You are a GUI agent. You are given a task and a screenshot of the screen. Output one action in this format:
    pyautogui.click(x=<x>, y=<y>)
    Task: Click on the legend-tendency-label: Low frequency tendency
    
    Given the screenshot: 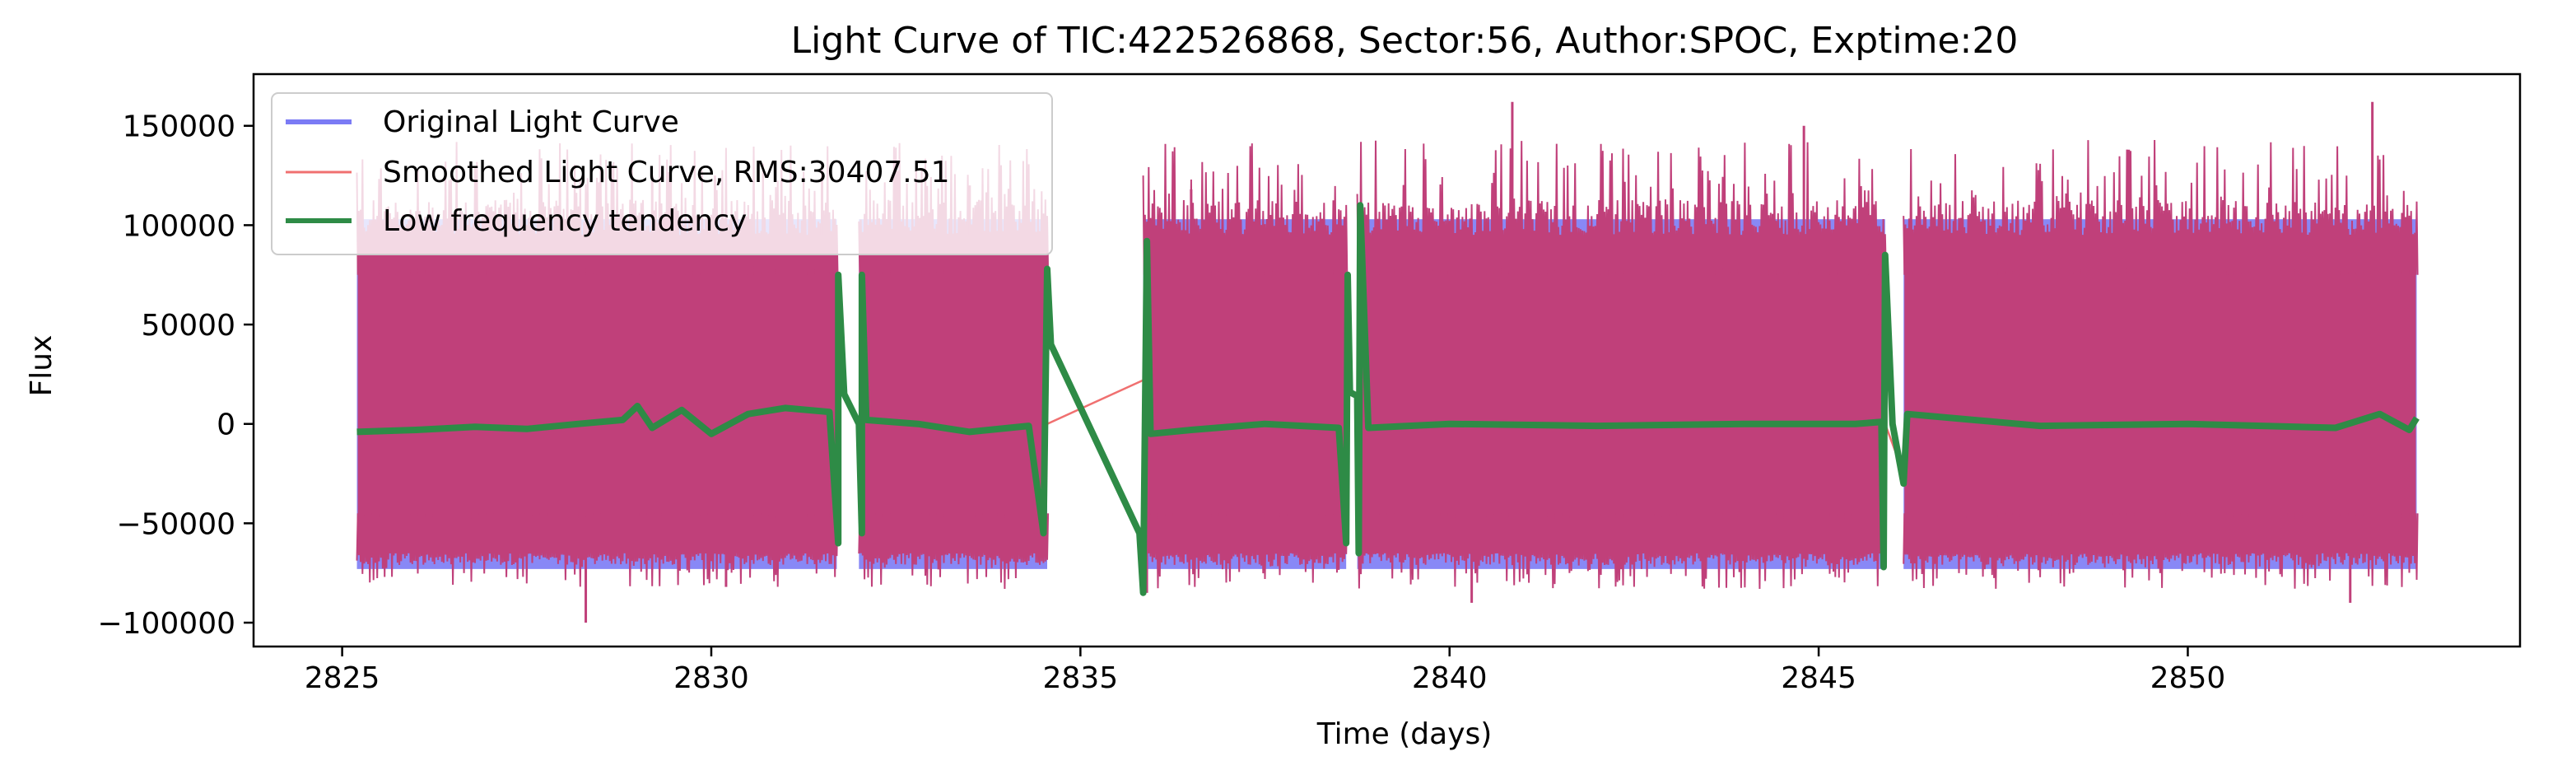 What is the action you would take?
    pyautogui.click(x=565, y=221)
    